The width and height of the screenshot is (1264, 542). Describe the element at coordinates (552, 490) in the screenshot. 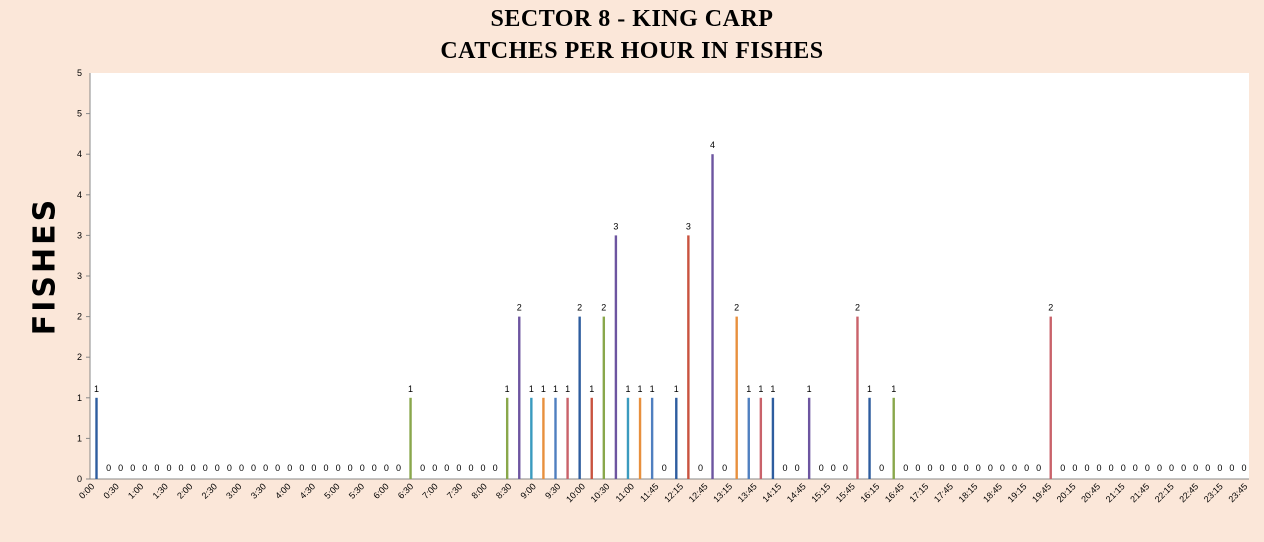

I see `x-tick-label: 9:30` at that location.